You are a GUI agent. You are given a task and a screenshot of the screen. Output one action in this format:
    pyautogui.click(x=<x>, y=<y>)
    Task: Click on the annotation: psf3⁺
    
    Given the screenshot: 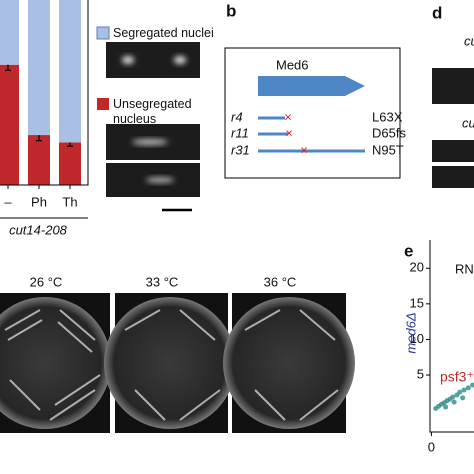 What is the action you would take?
    pyautogui.click(x=457, y=377)
    